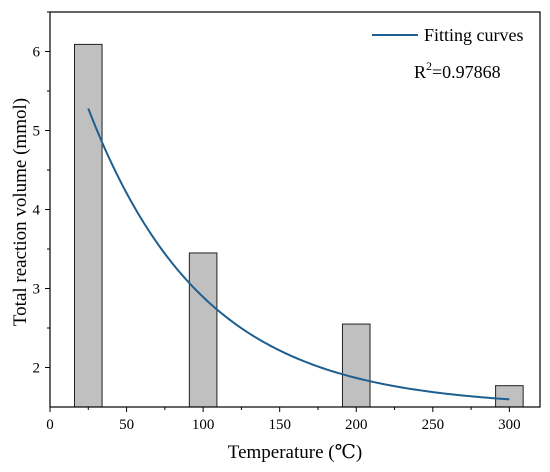  I want to click on x-axis-title: Temperature (℃), so click(295, 452).